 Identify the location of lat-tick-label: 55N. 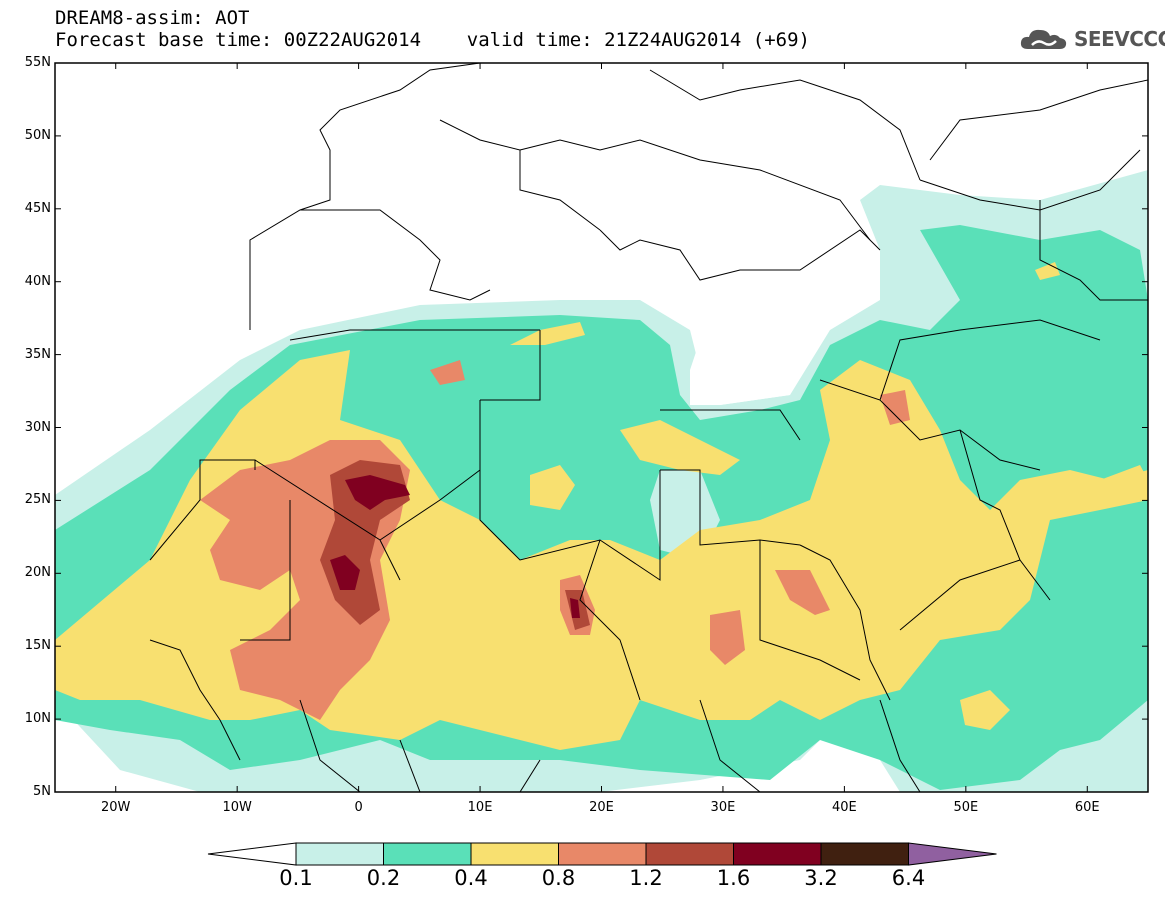
(37, 62).